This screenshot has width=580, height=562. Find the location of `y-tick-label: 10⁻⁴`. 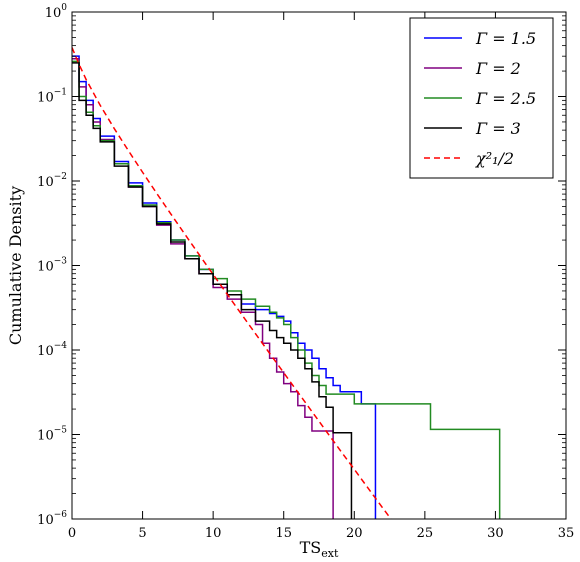

y-tick-label: 10⁻⁴ is located at coordinates (52, 350).